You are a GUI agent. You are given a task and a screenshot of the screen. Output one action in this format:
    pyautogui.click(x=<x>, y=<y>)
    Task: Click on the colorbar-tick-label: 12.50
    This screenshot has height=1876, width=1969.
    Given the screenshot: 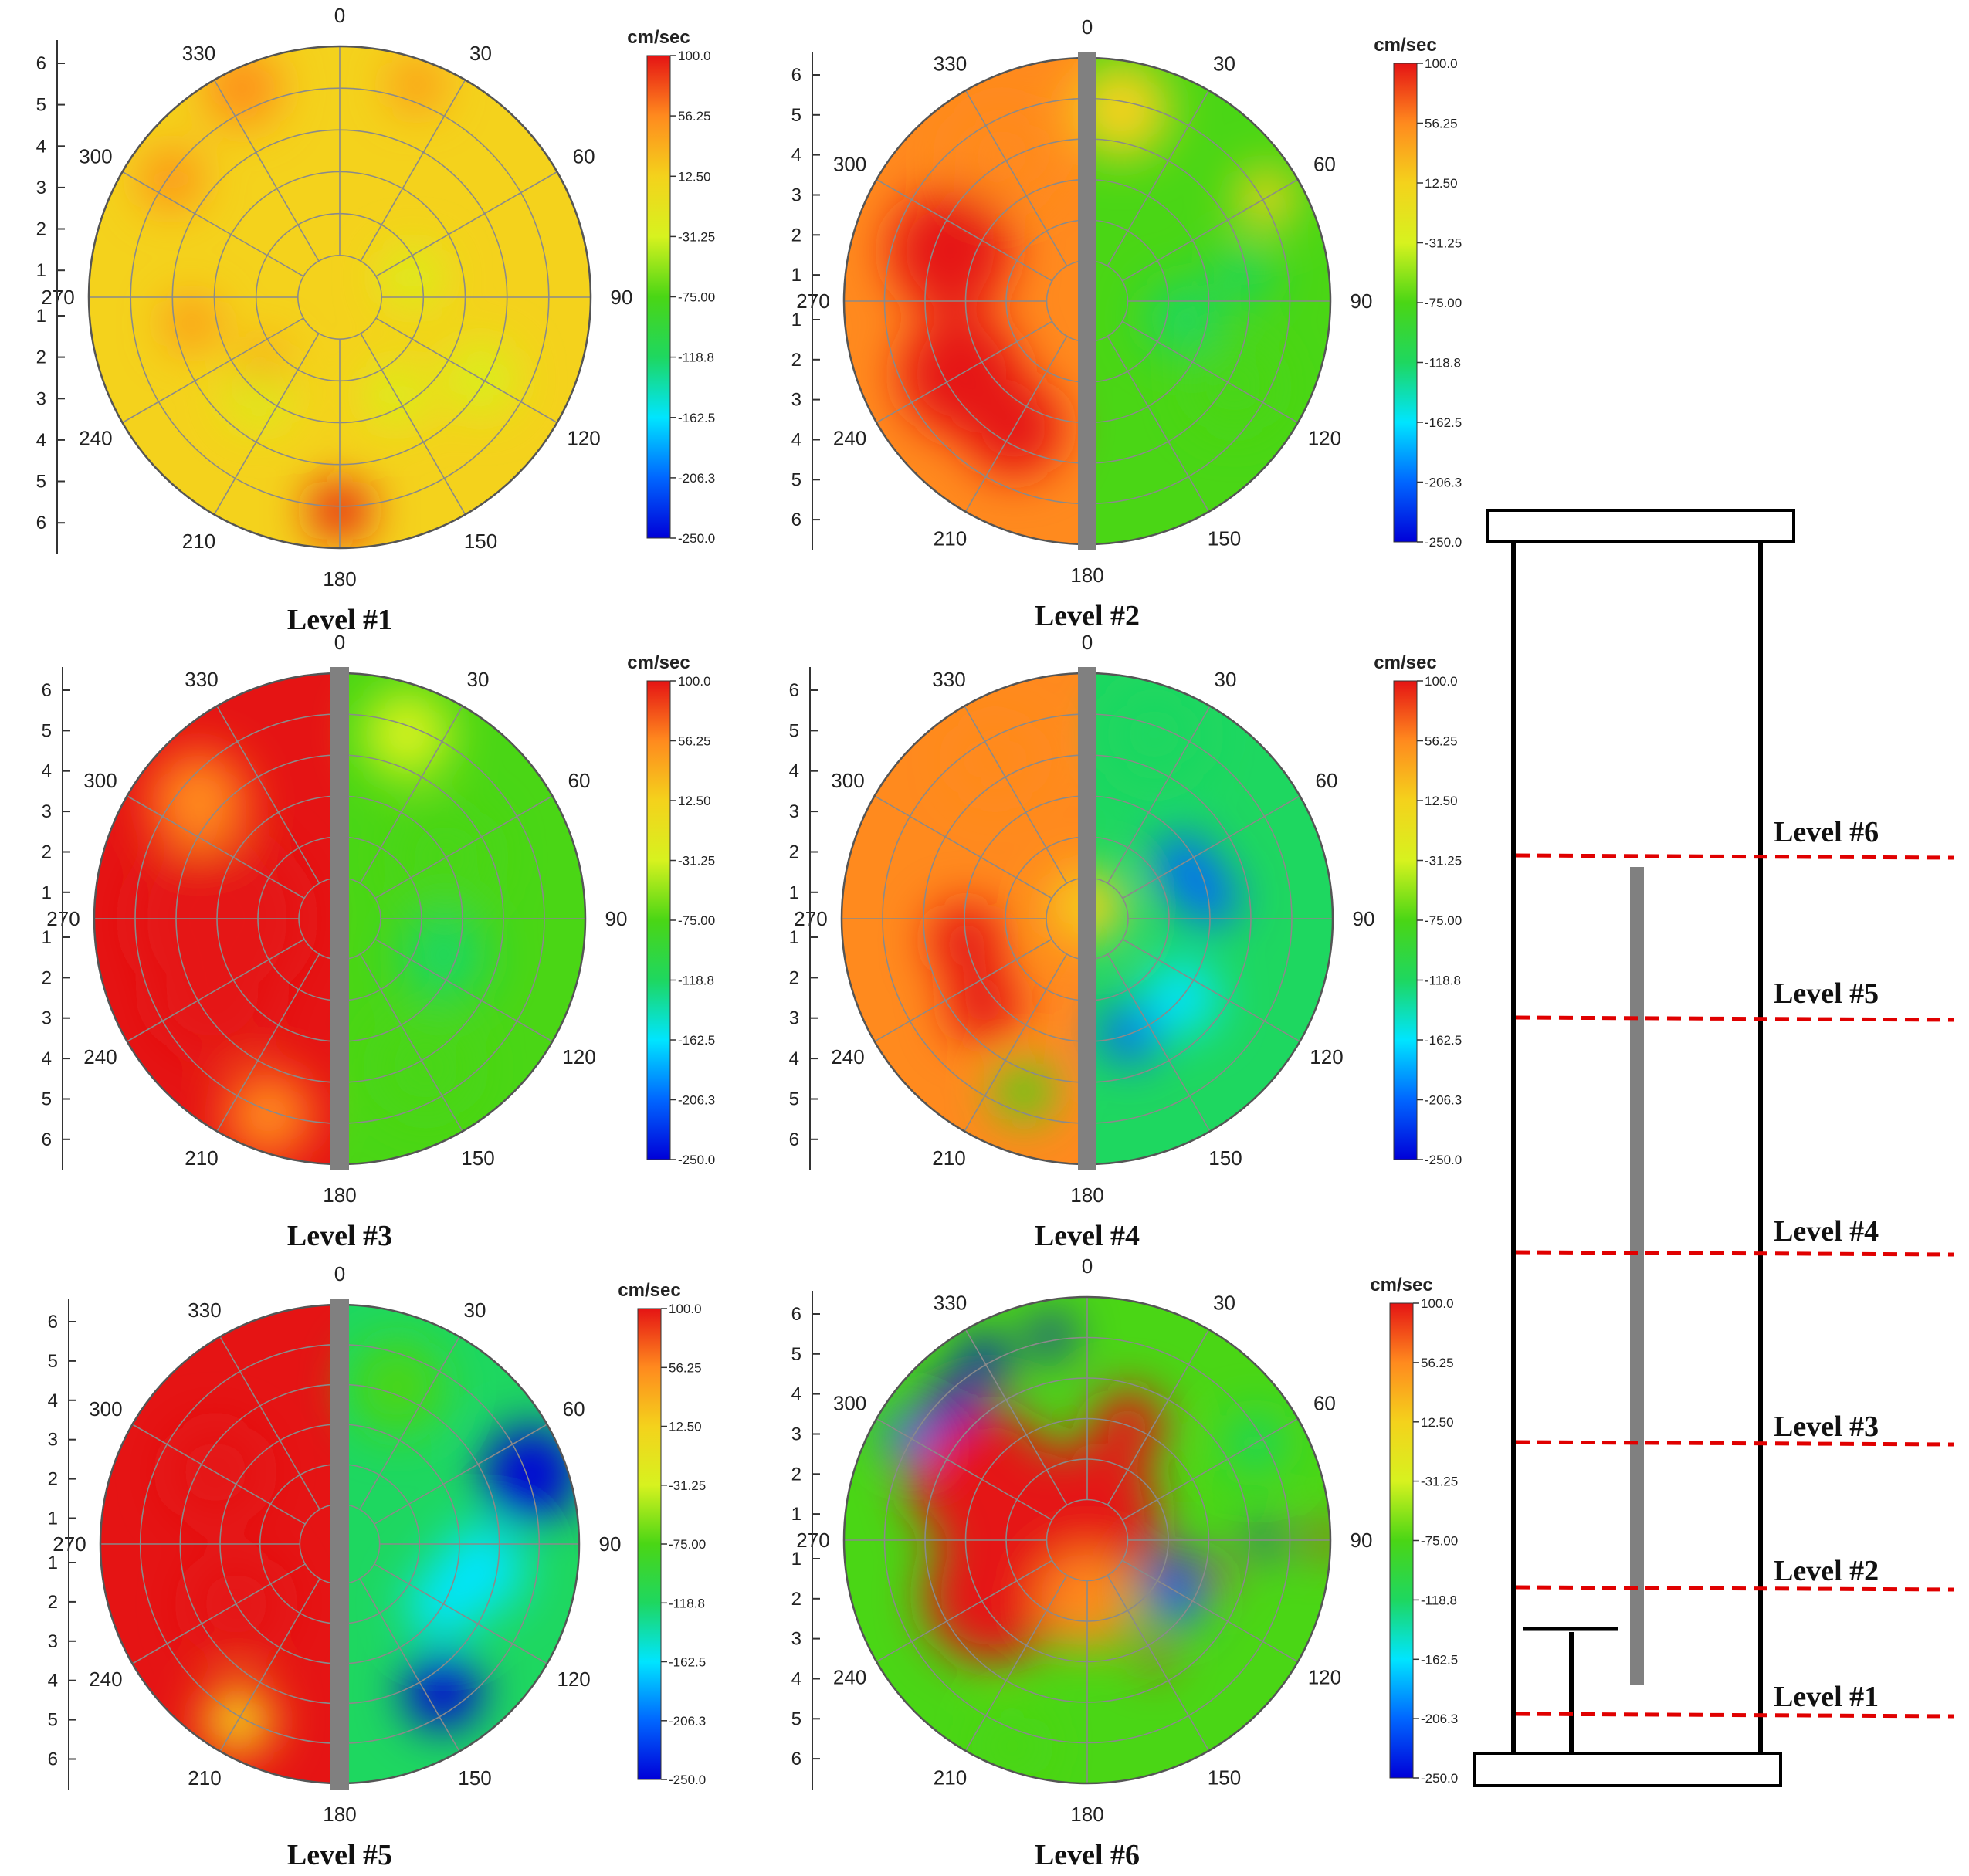 What is the action you would take?
    pyautogui.click(x=1441, y=801)
    